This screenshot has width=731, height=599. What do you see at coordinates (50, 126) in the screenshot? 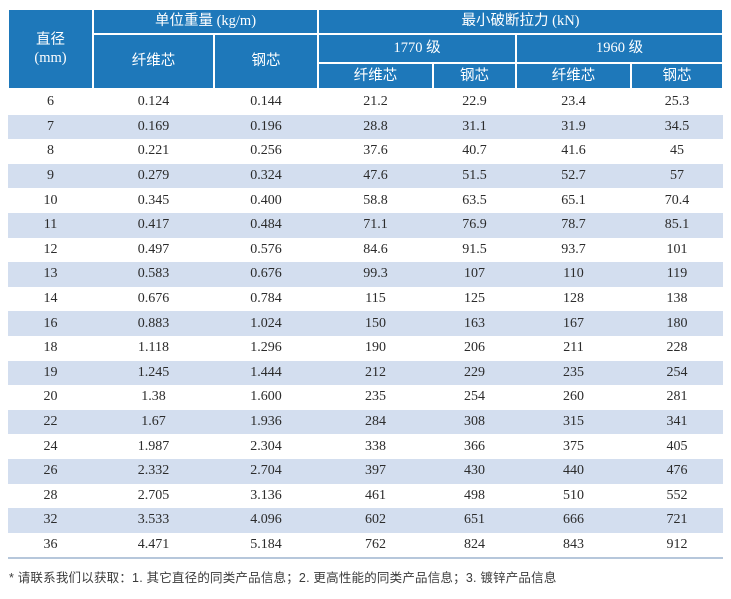
I see `cell-diameter: 7` at bounding box center [50, 126].